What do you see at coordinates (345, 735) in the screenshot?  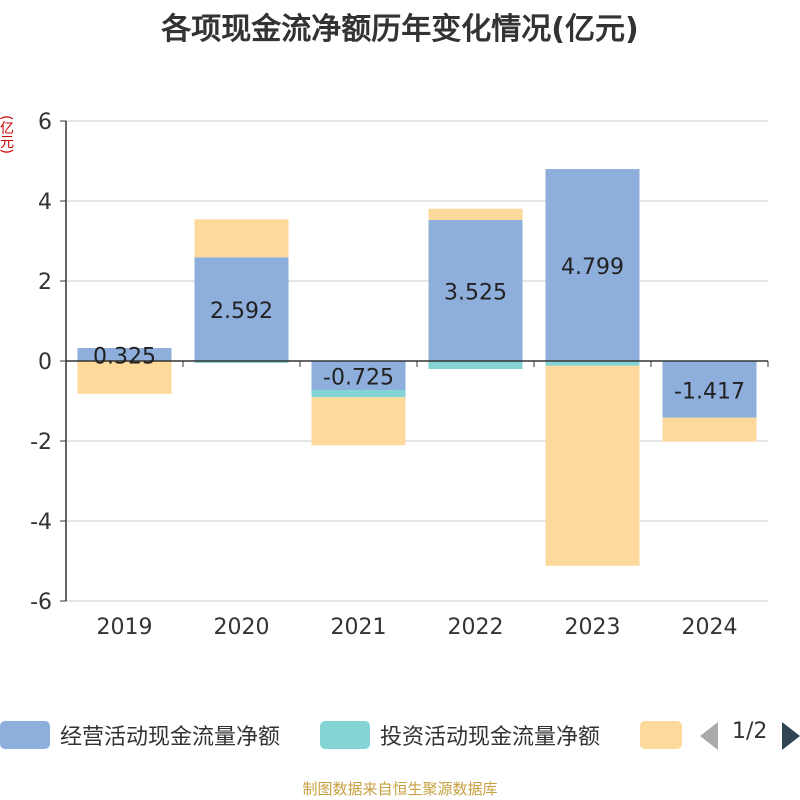 I see `legend-swatch-investing` at bounding box center [345, 735].